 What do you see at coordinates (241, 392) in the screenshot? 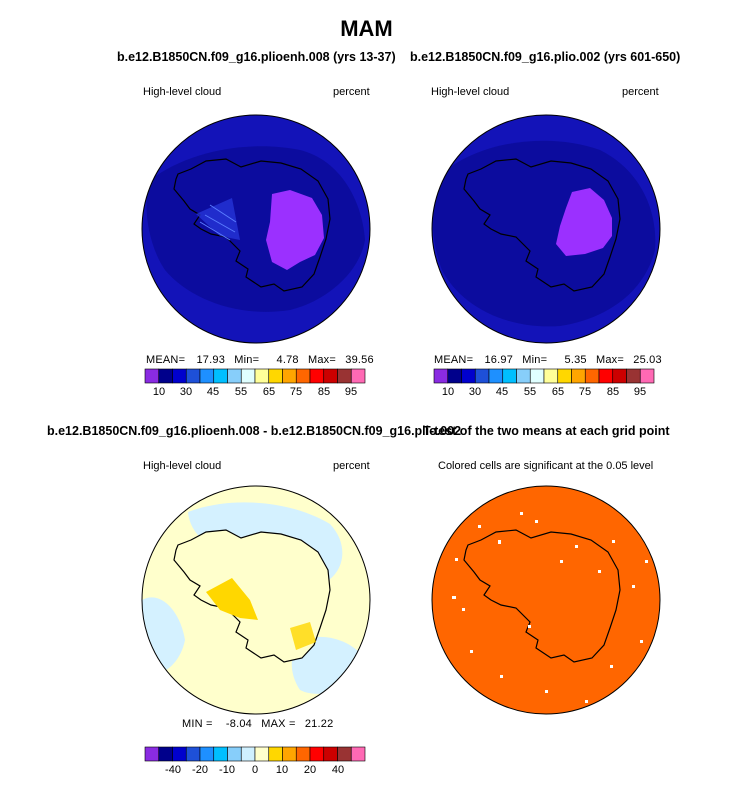
I see `panel1-tick: 55` at bounding box center [241, 392].